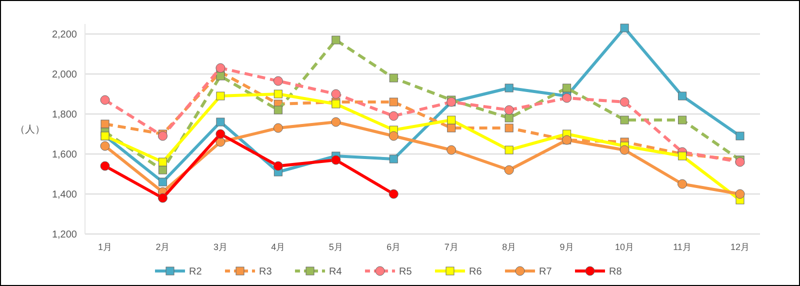 The height and width of the screenshot is (286, 800). I want to click on x-tick-label: 12月, so click(740, 247).